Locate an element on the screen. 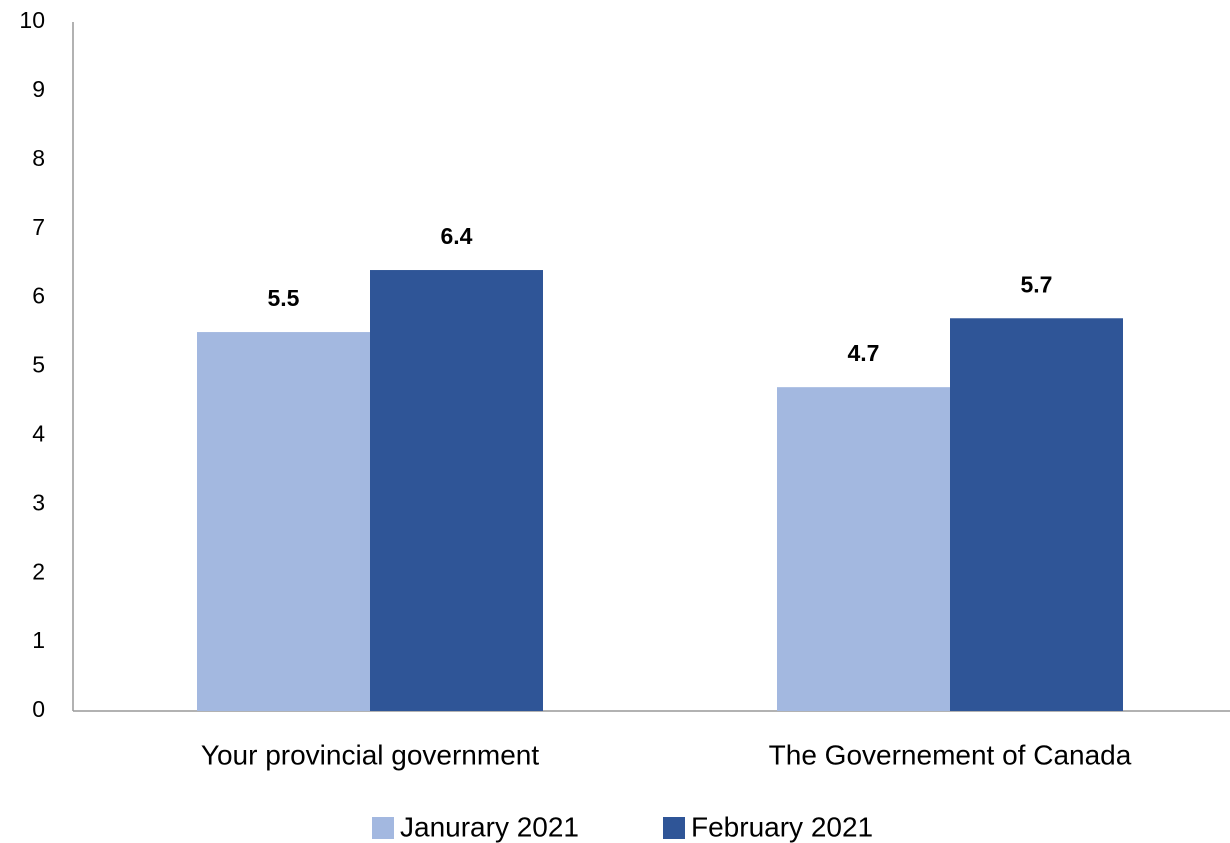 The width and height of the screenshot is (1230, 843). data-label: 4.7 is located at coordinates (864, 353).